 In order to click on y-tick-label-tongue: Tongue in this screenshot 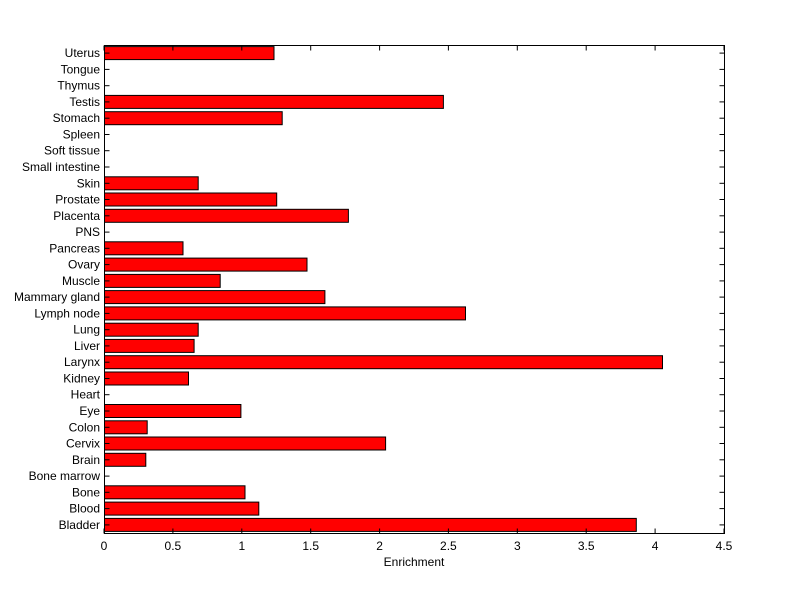, I will do `click(81, 69)`.